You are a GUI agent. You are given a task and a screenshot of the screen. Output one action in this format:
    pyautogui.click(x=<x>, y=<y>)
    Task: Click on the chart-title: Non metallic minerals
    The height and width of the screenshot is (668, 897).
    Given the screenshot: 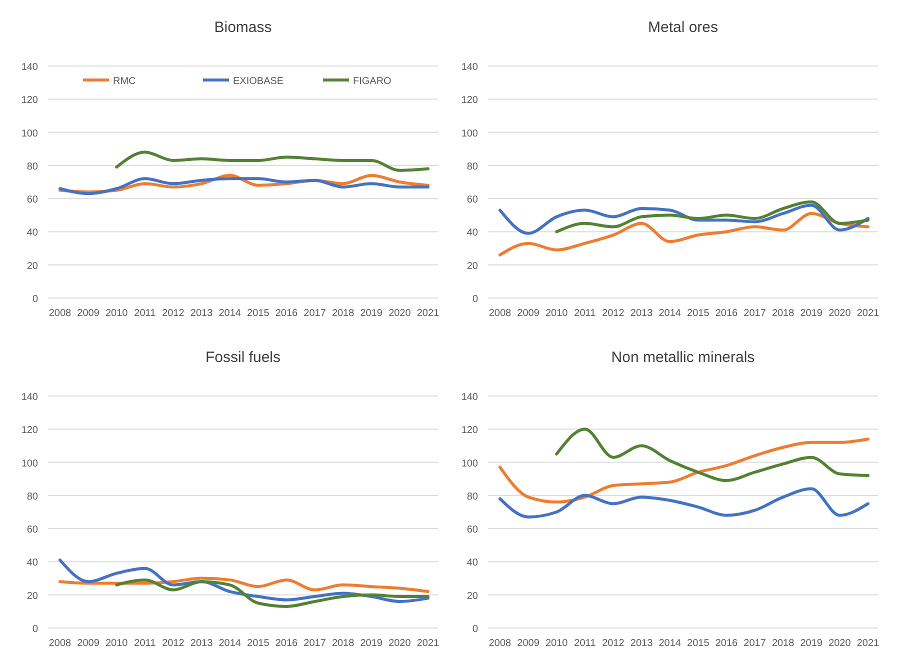 What is the action you would take?
    pyautogui.click(x=683, y=357)
    